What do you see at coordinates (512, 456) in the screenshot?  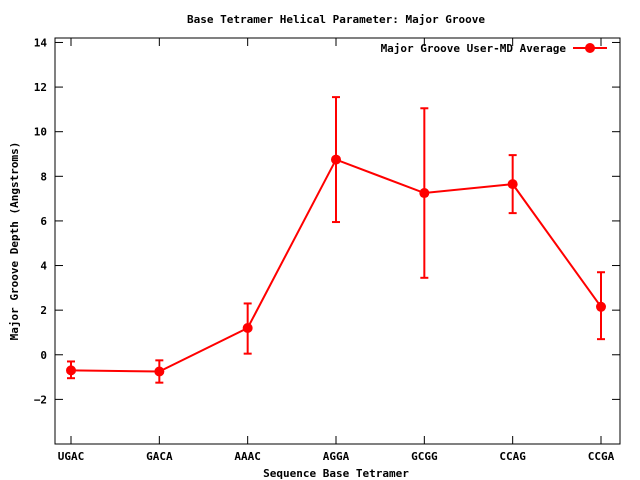 I see `x-tick-label: CCAG` at bounding box center [512, 456].